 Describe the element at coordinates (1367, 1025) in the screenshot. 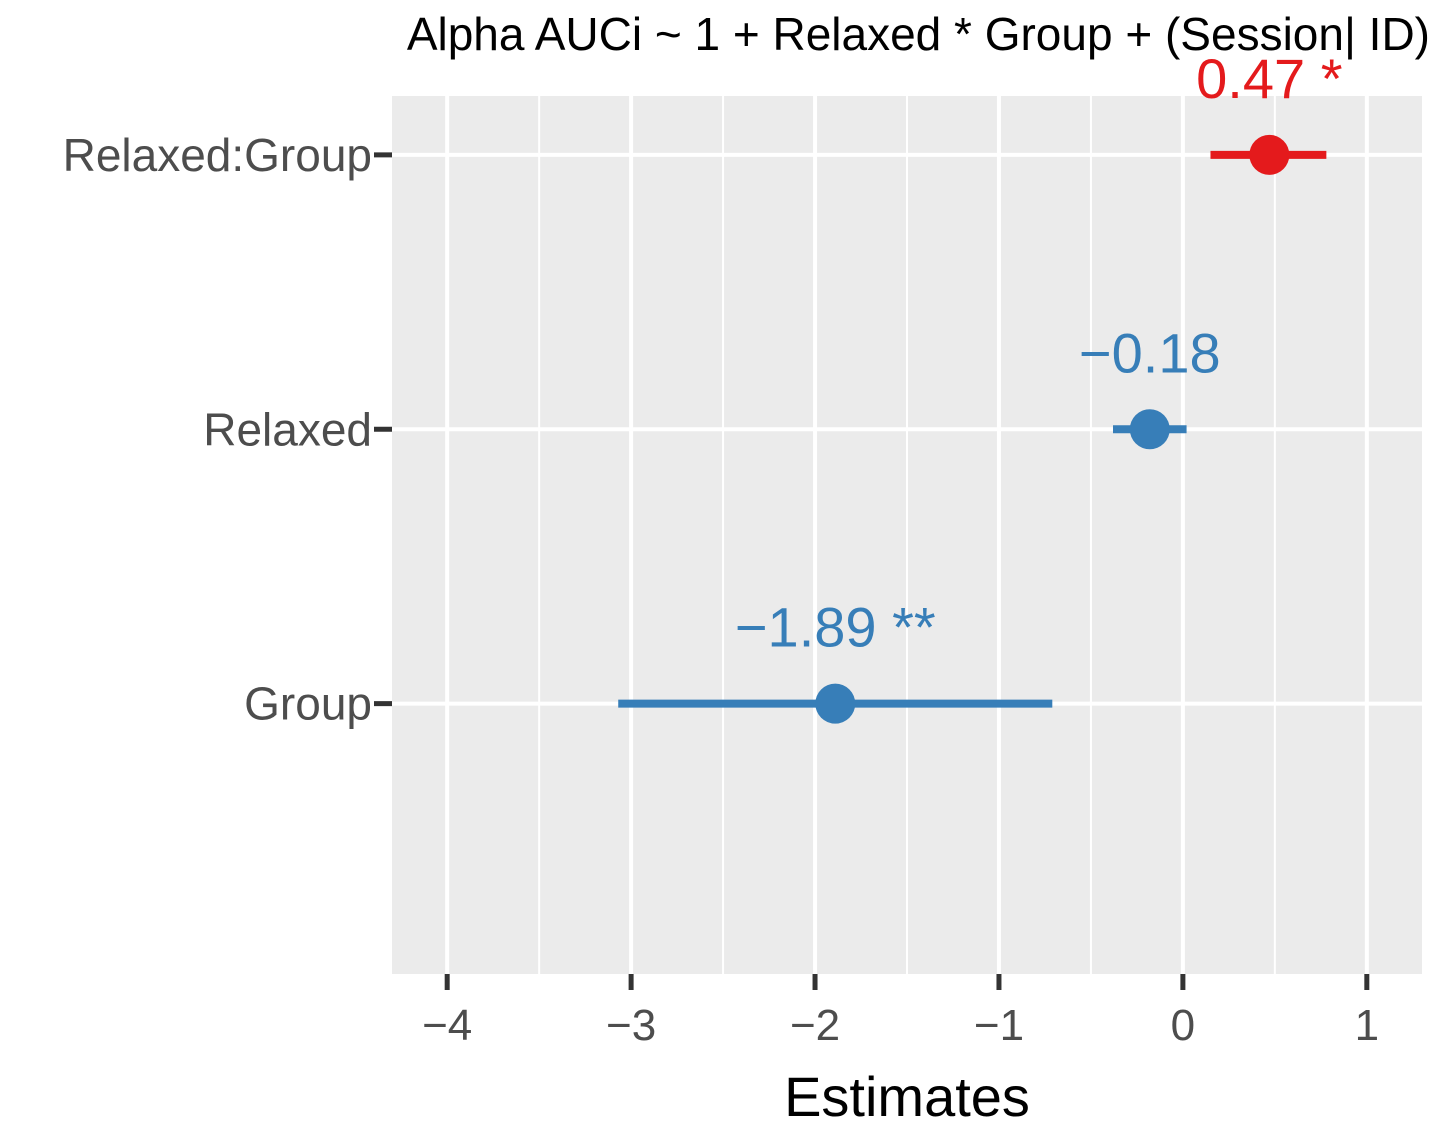

I see `x-tick-label: 1` at that location.